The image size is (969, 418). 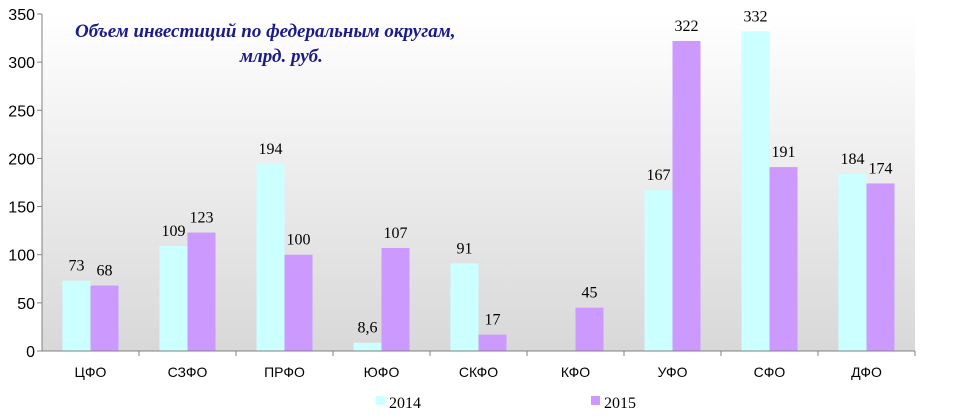 I want to click on legend-label-2015: 2015, so click(x=620, y=403).